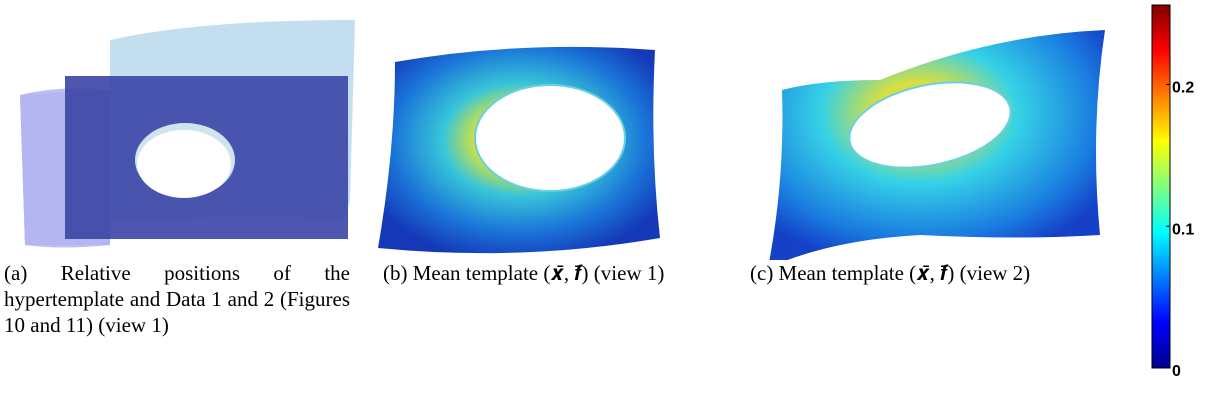  Describe the element at coordinates (1176, 371) in the screenshot. I see `tick-label: 0` at that location.